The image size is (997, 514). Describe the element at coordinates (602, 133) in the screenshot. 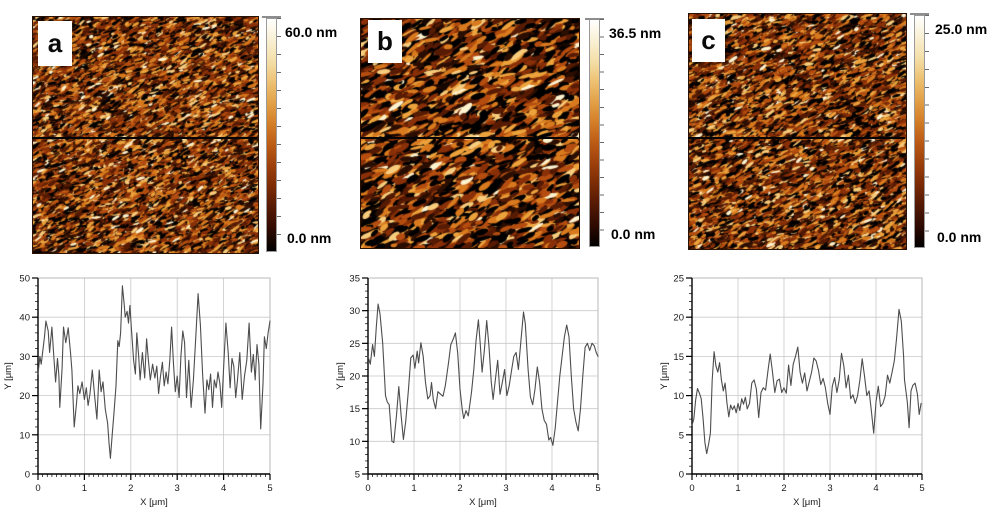

I see `colorbar-ticks-b` at that location.